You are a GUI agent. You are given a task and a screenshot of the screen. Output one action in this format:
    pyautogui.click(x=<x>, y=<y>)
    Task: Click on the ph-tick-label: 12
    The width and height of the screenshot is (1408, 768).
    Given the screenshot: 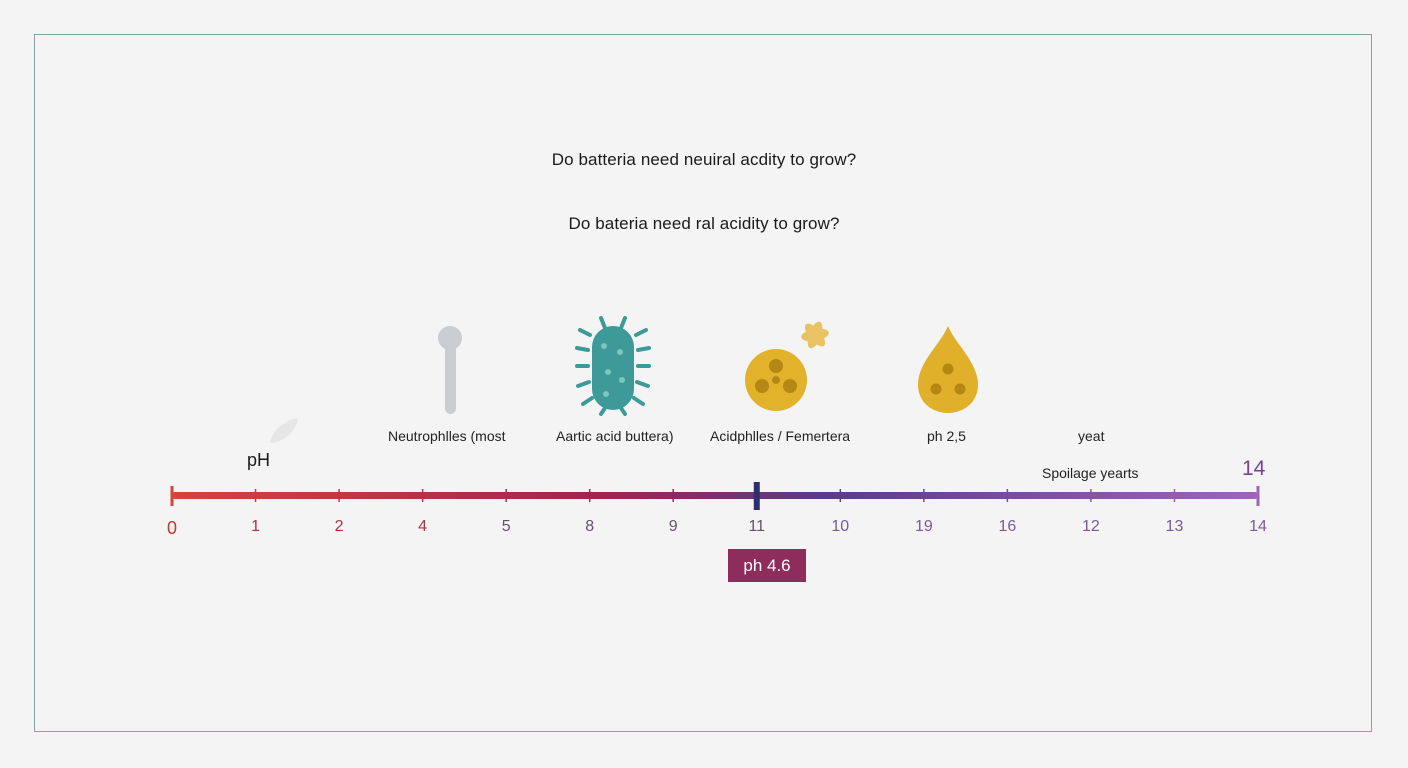 What is the action you would take?
    pyautogui.click(x=1091, y=526)
    